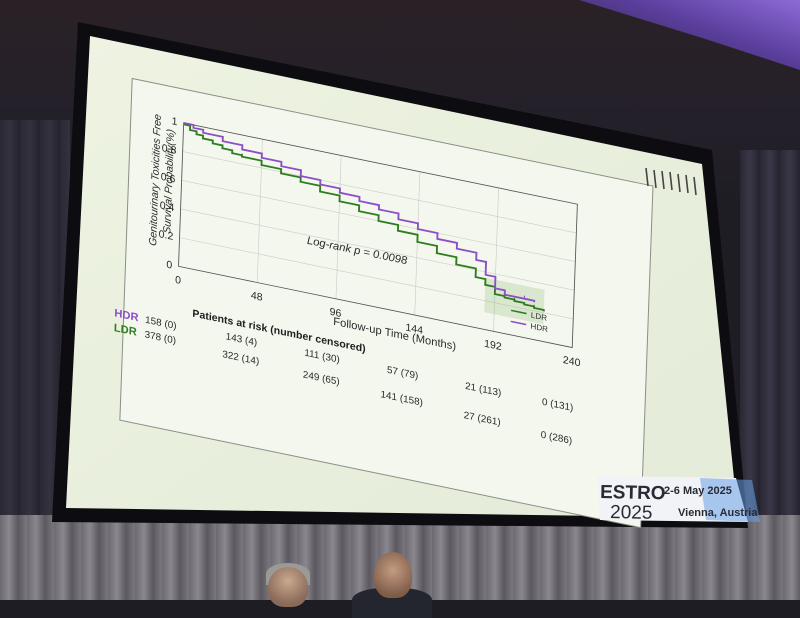 The image size is (800, 618). Describe the element at coordinates (631, 513) in the screenshot. I see `branding-logo-line2: 2025` at that location.